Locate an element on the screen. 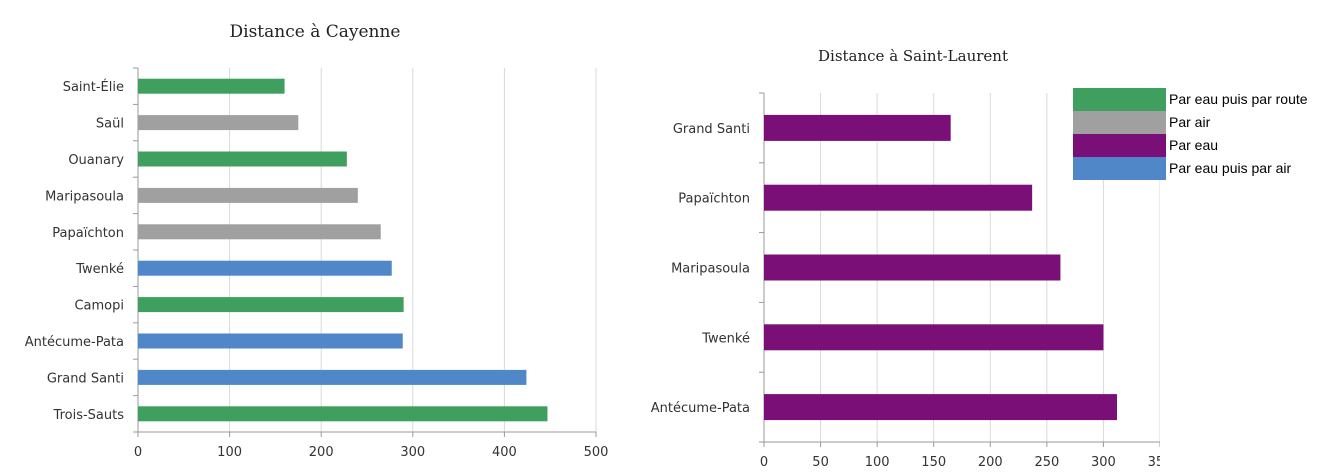 The image size is (1321, 475). legend-item: Par air is located at coordinates (1197, 122).